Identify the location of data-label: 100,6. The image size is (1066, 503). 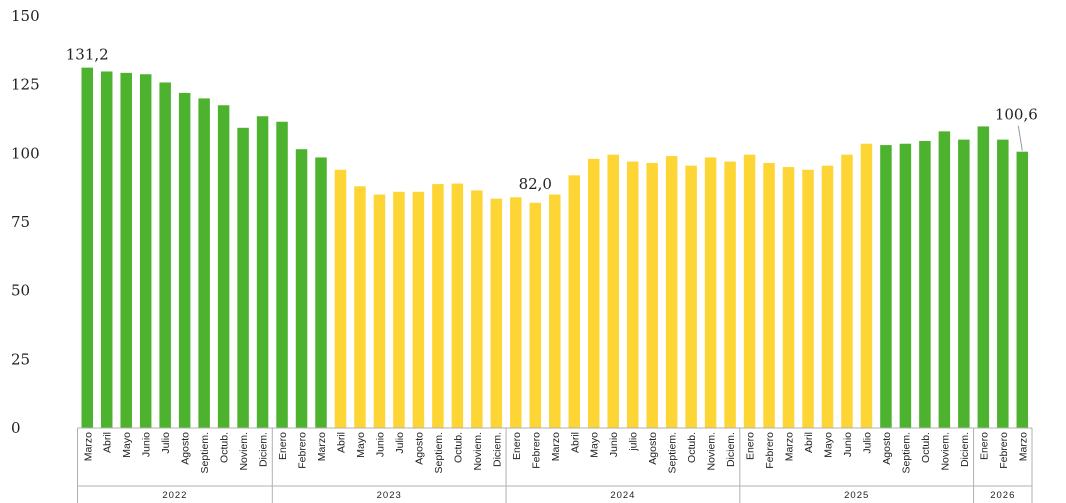
(1016, 115).